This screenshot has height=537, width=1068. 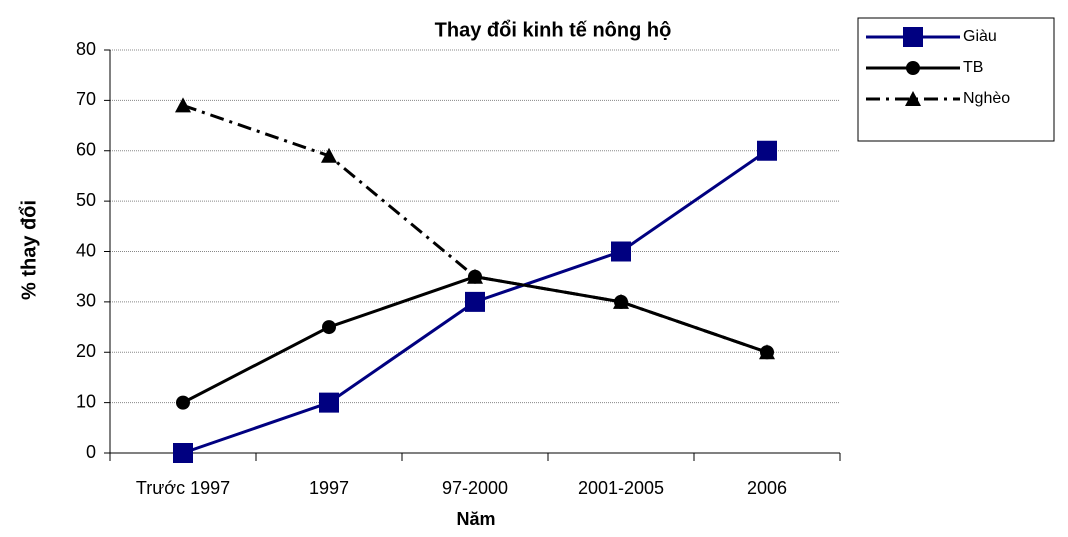 What do you see at coordinates (86, 301) in the screenshot?
I see `y-tick-label: 30` at bounding box center [86, 301].